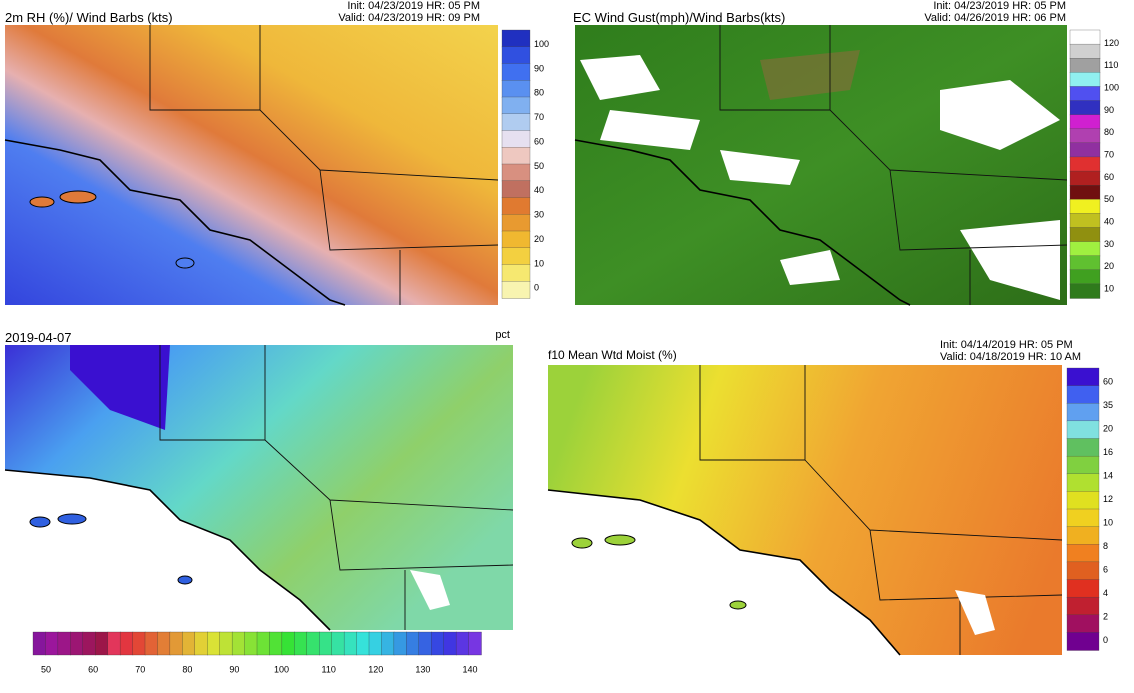 Image resolution: width=1134 pixels, height=693 pixels. Describe the element at coordinates (1108, 405) in the screenshot. I see `colorbar-label: 35` at that location.